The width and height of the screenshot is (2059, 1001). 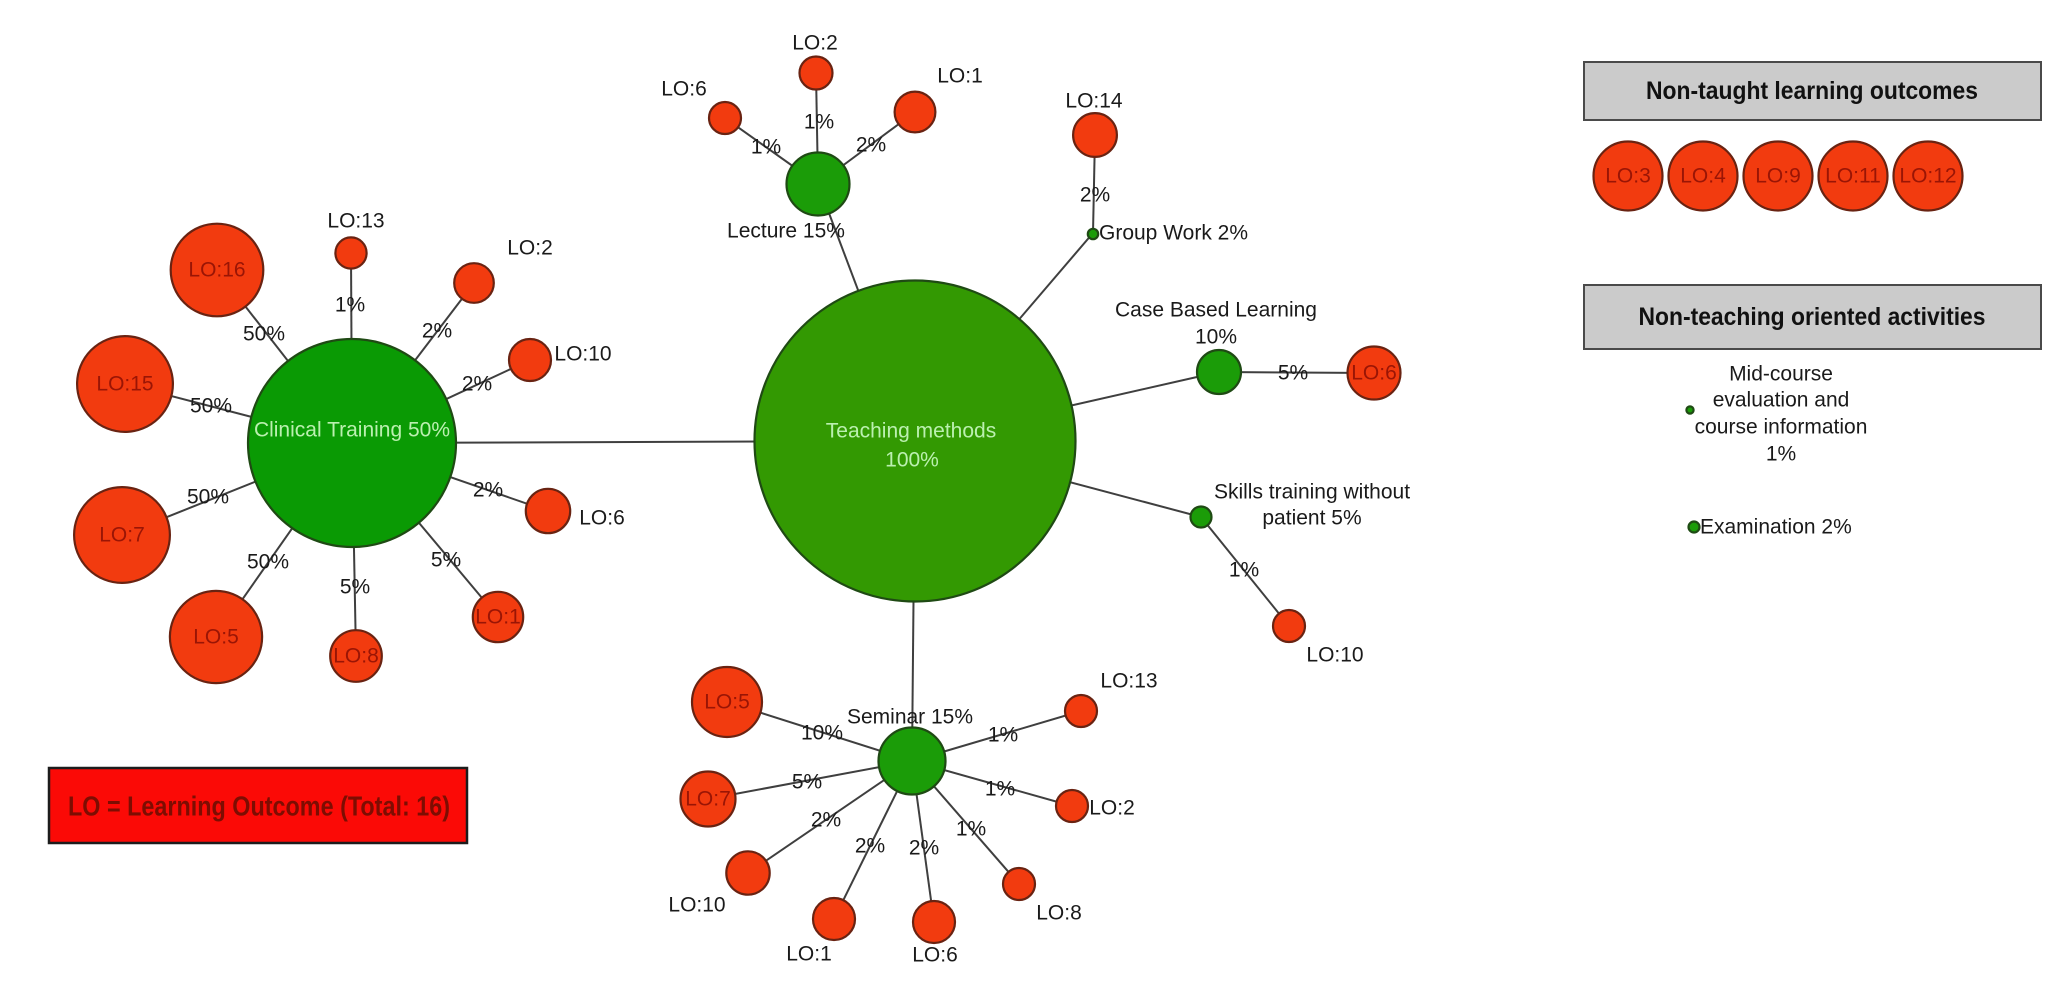 I want to click on svg-text: LO:16, so click(x=216, y=270).